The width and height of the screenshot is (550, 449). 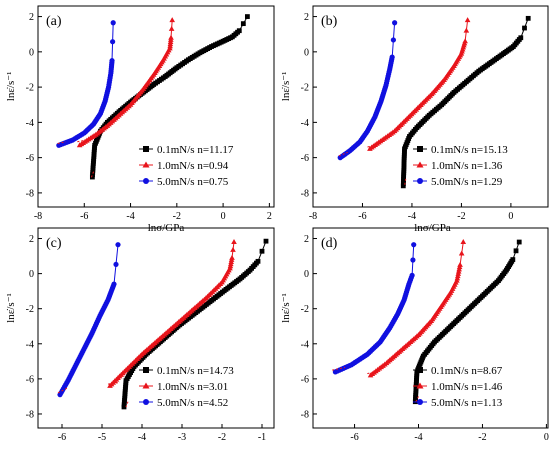 What do you see at coordinates (54, 21) in the screenshot?
I see `panel-label: (a)` at bounding box center [54, 21].